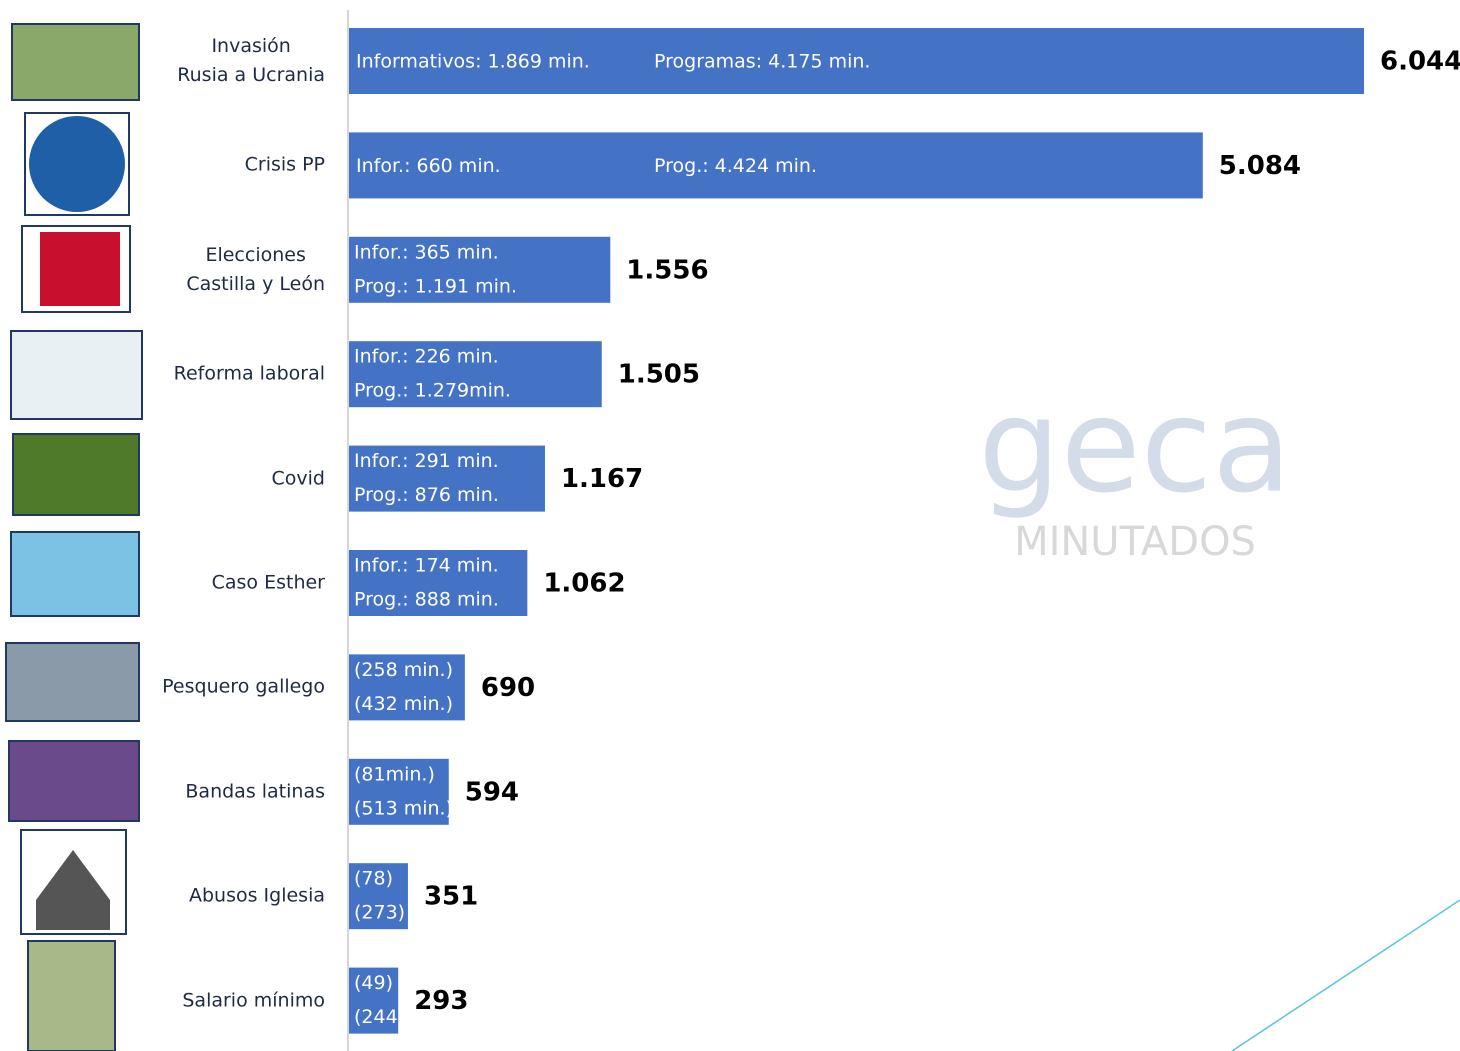 The width and height of the screenshot is (1460, 1051). What do you see at coordinates (426, 252) in the screenshot?
I see `inner-label: Infor.: 365 min.` at bounding box center [426, 252].